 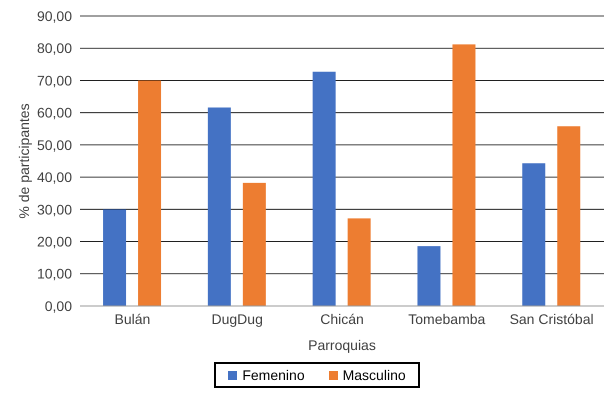 What do you see at coordinates (342, 345) in the screenshot?
I see `x-axis-title: Parroquias` at bounding box center [342, 345].